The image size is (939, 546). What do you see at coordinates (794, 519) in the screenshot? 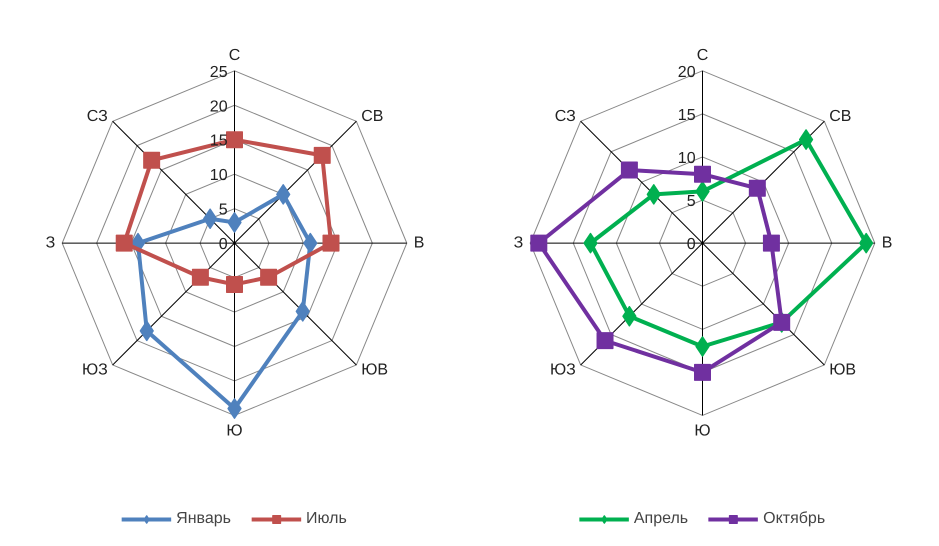
I see `legend-label: Октябрь` at bounding box center [794, 519].